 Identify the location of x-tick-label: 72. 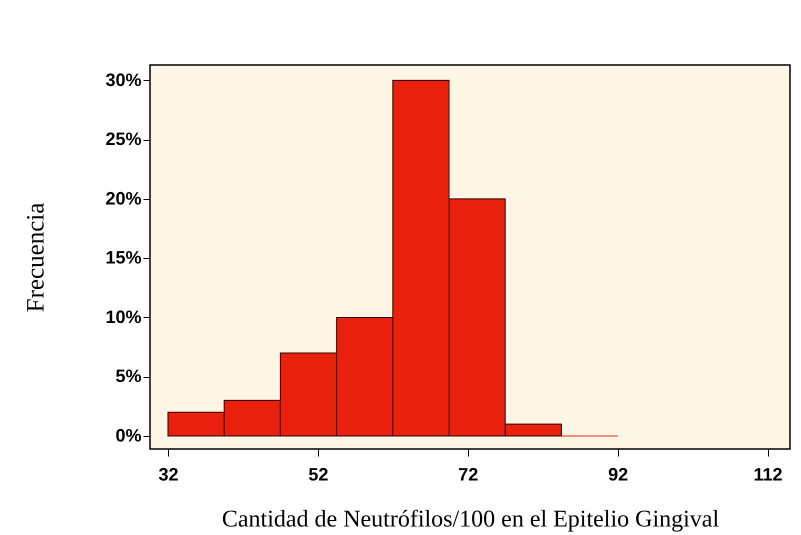
(468, 474).